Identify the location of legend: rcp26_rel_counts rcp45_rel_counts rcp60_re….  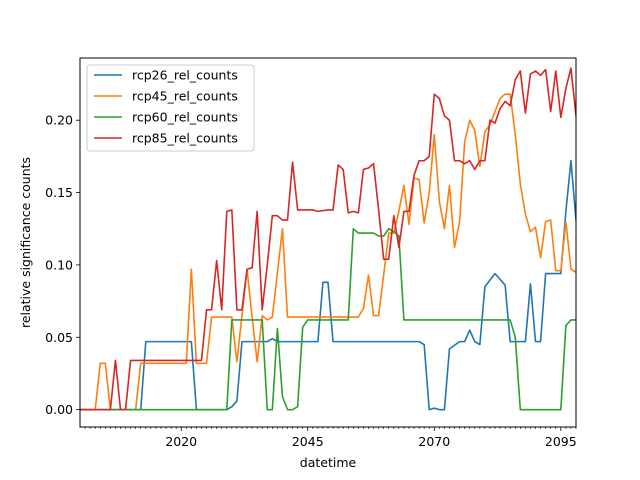
(170, 108).